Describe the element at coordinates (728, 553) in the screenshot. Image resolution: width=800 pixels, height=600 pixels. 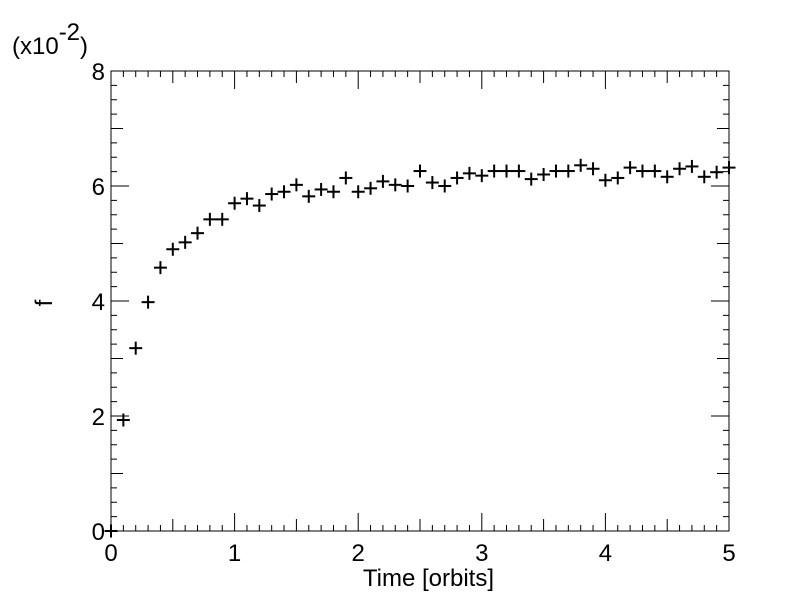
I see `x-tick-label: 5` at that location.